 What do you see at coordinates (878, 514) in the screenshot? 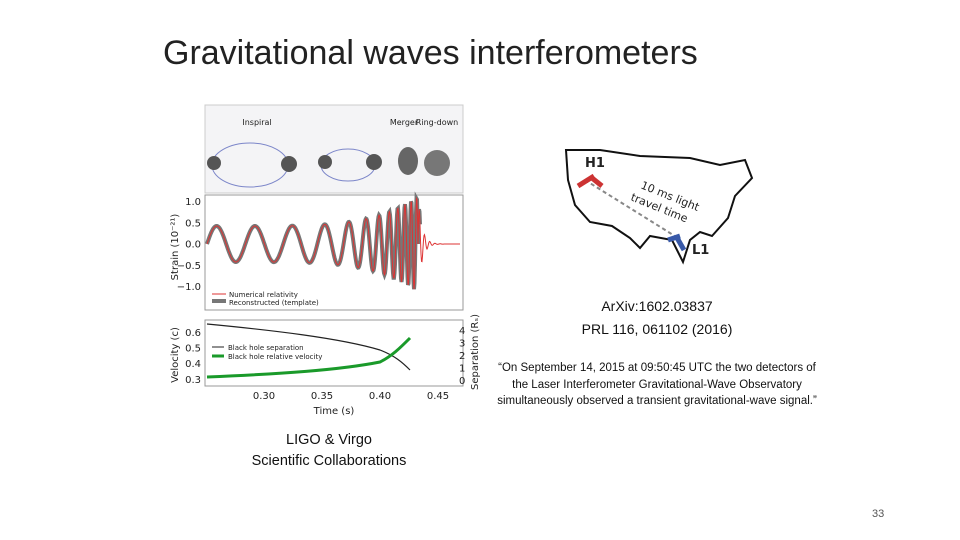
I see `page-number: 33` at bounding box center [878, 514].